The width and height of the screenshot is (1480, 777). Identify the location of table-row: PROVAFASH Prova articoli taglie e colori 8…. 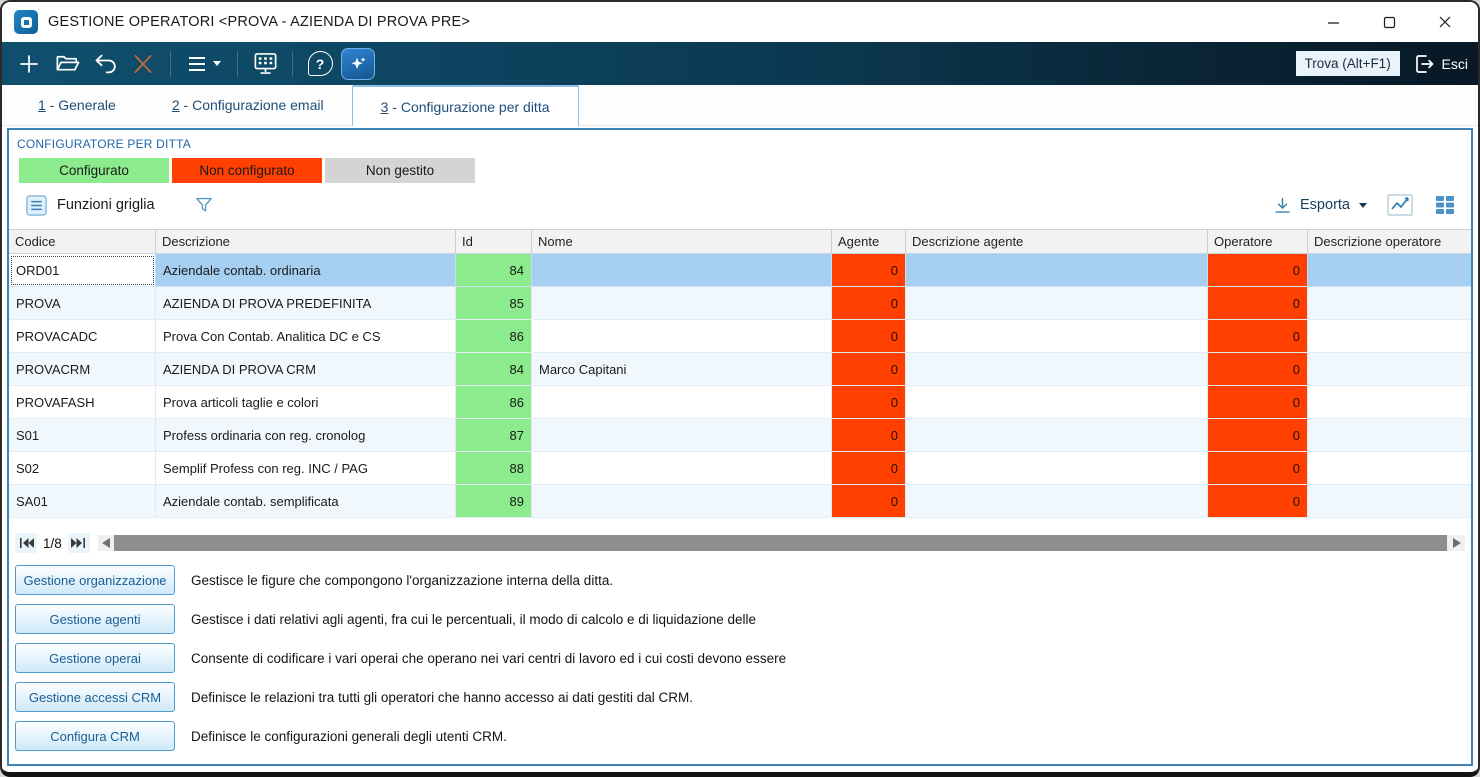
(740, 402).